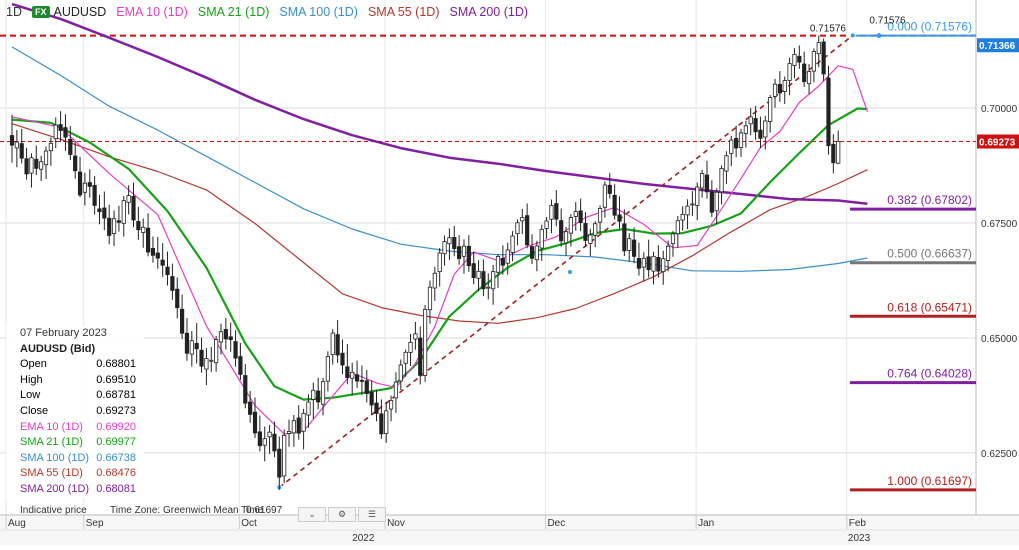  What do you see at coordinates (403, 12) in the screenshot?
I see `sma55-legend: SMA 55 (1D)` at bounding box center [403, 12].